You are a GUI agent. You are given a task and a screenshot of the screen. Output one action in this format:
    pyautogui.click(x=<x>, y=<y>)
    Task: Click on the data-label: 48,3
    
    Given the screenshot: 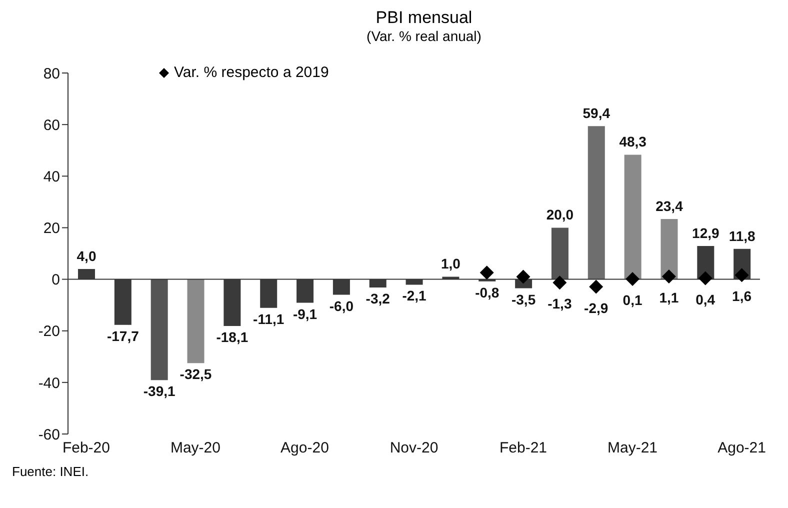 What is the action you would take?
    pyautogui.click(x=633, y=142)
    